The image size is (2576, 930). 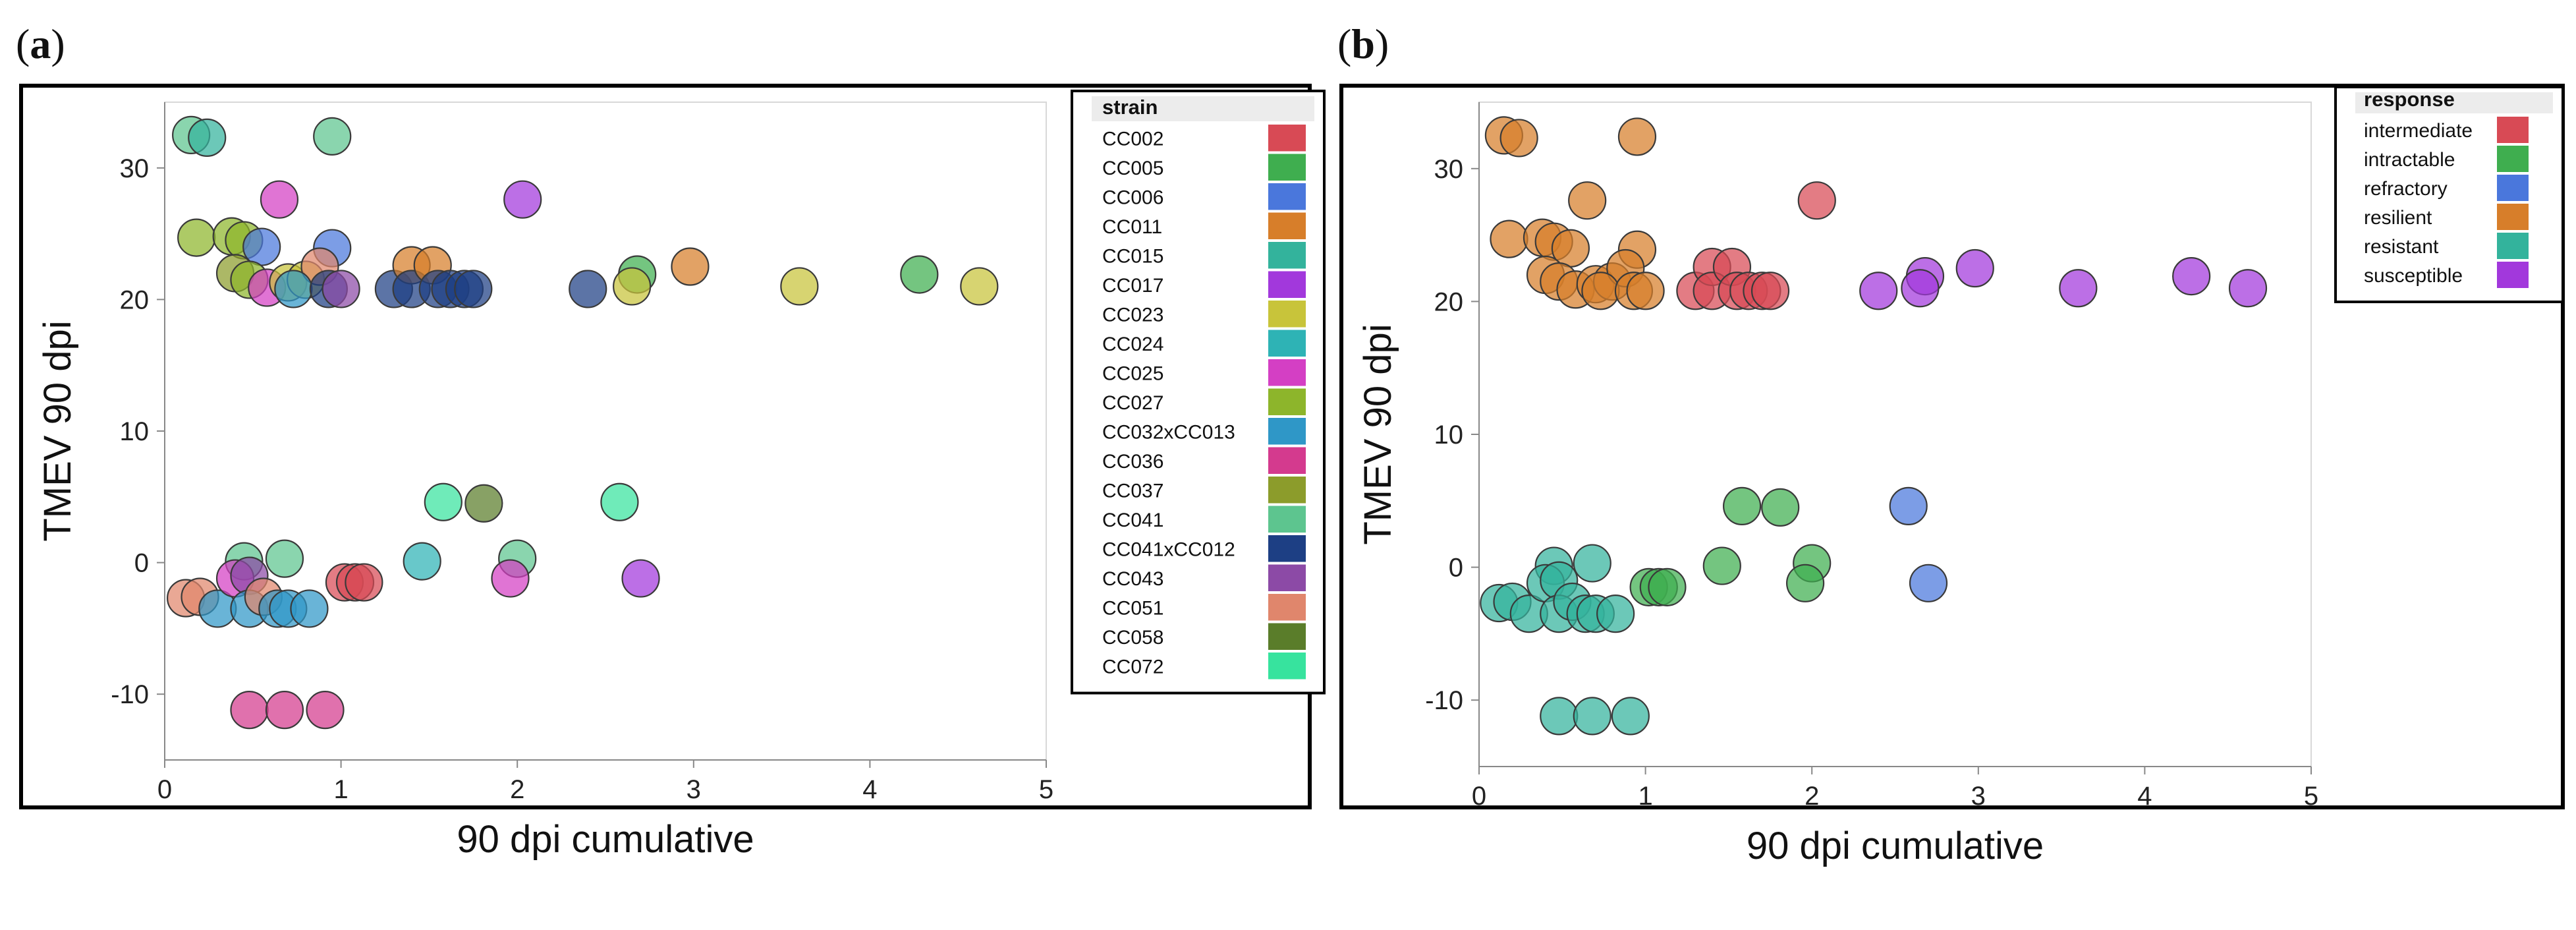 I want to click on legend-label: CC051, so click(x=1132, y=609).